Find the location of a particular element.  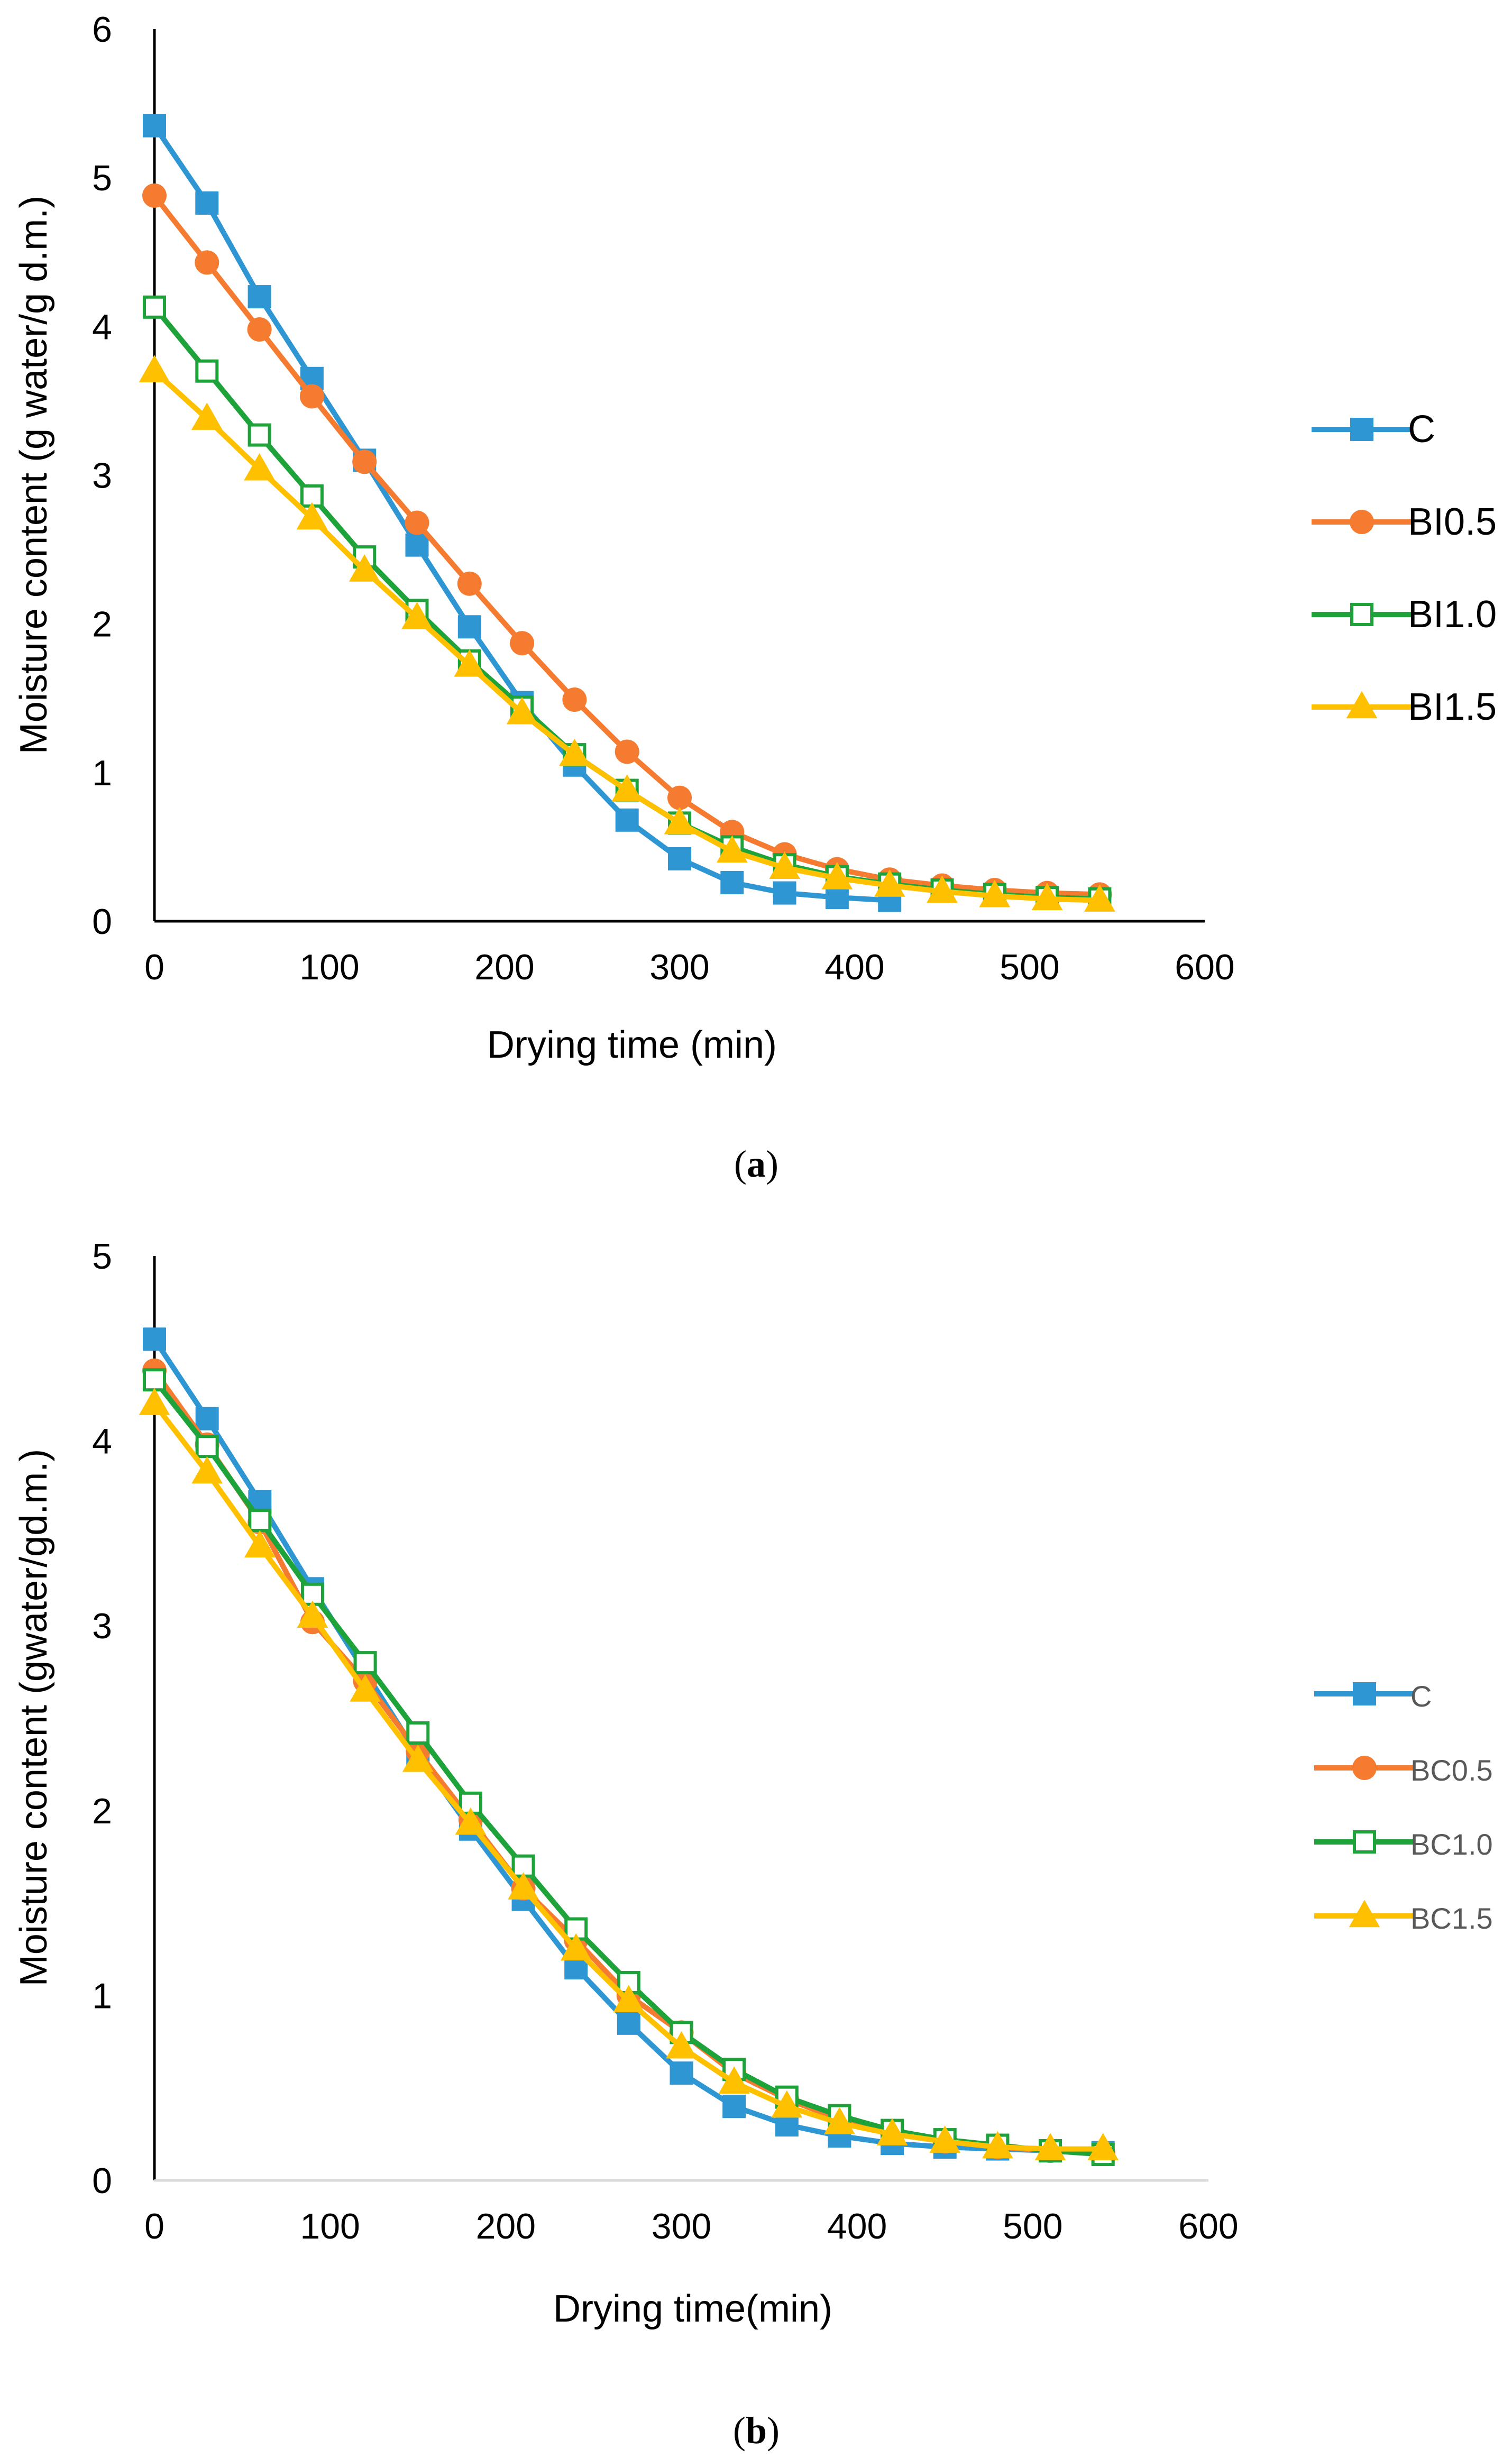

legend-item: BC1.0 is located at coordinates (1403, 1844).